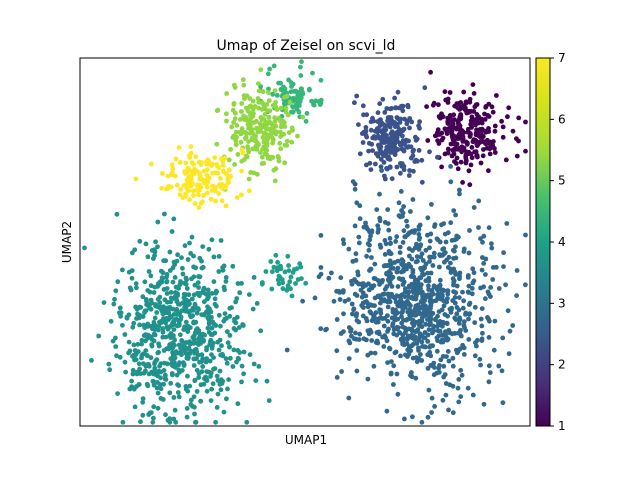  What do you see at coordinates (562, 119) in the screenshot?
I see `colorbar-tick-label: 6` at bounding box center [562, 119].